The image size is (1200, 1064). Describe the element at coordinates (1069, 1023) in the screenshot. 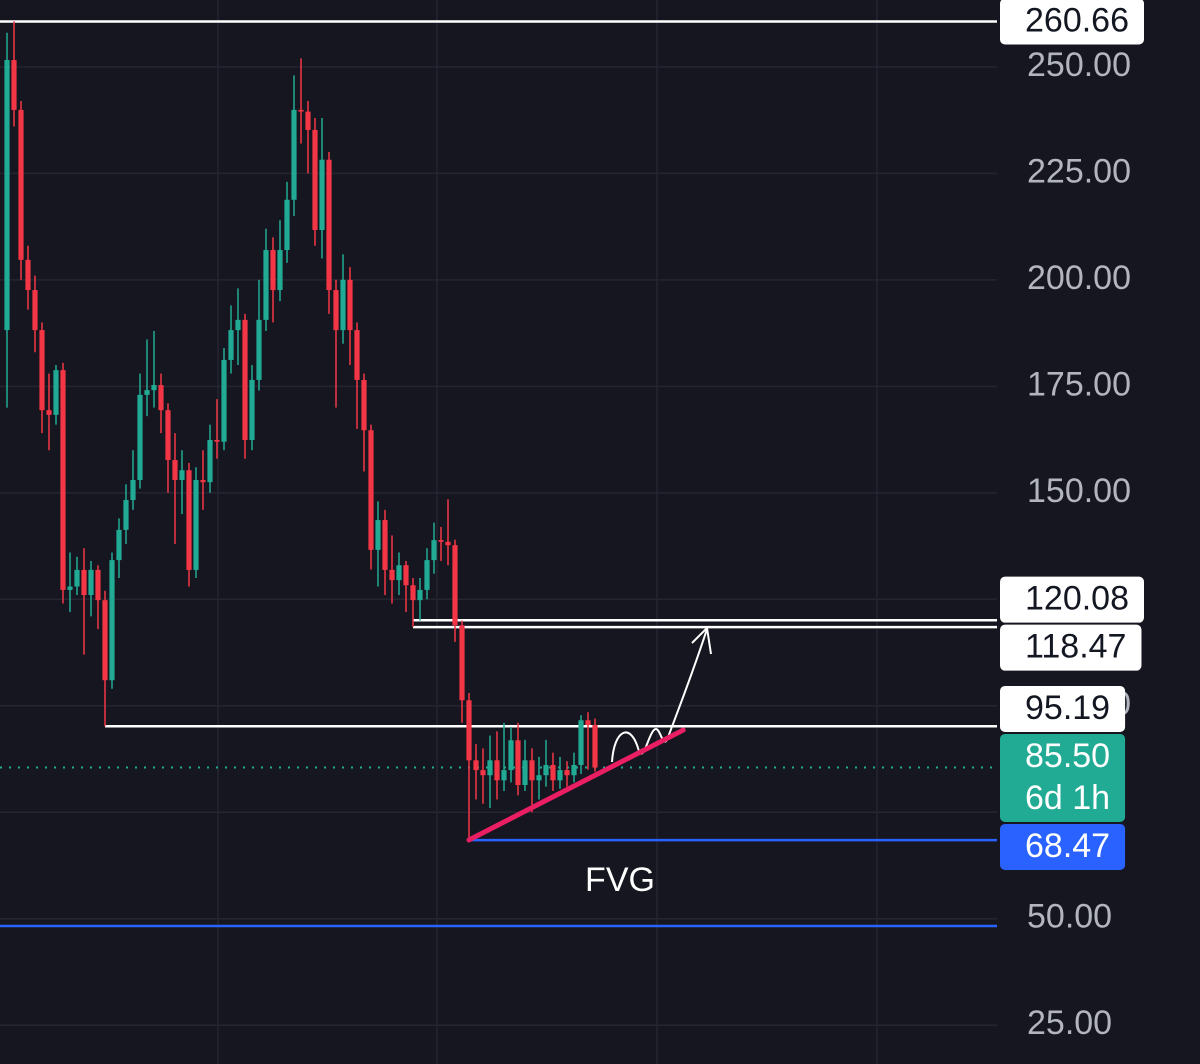

I see `y-tick-label: 25.00` at that location.